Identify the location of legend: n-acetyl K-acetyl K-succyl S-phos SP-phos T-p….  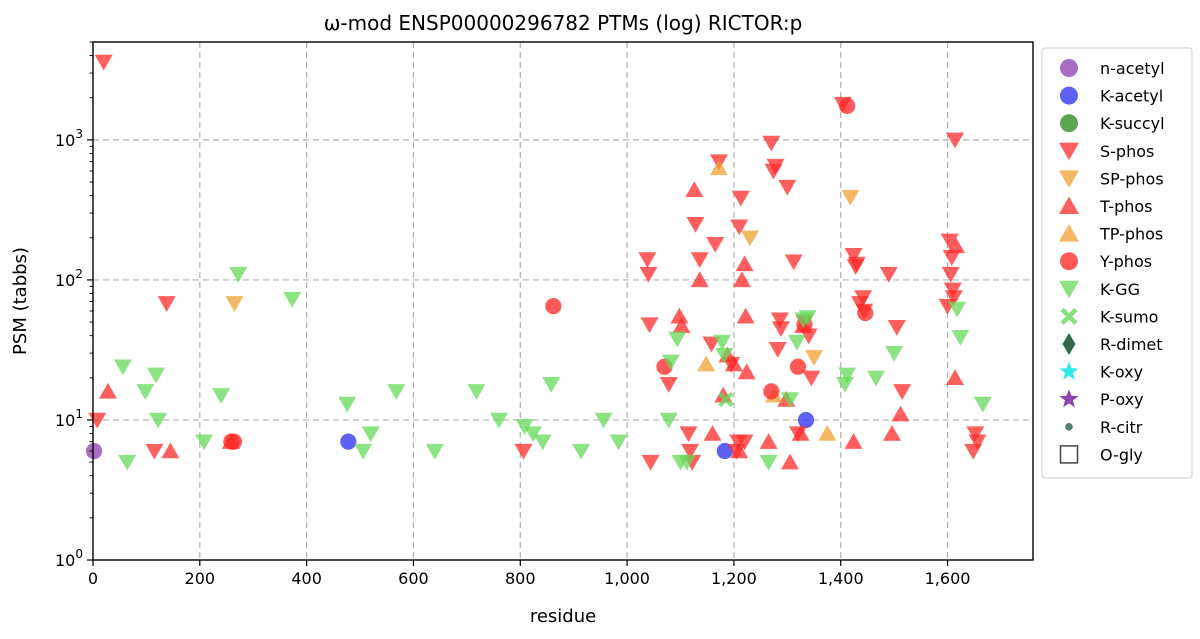
(1117, 263).